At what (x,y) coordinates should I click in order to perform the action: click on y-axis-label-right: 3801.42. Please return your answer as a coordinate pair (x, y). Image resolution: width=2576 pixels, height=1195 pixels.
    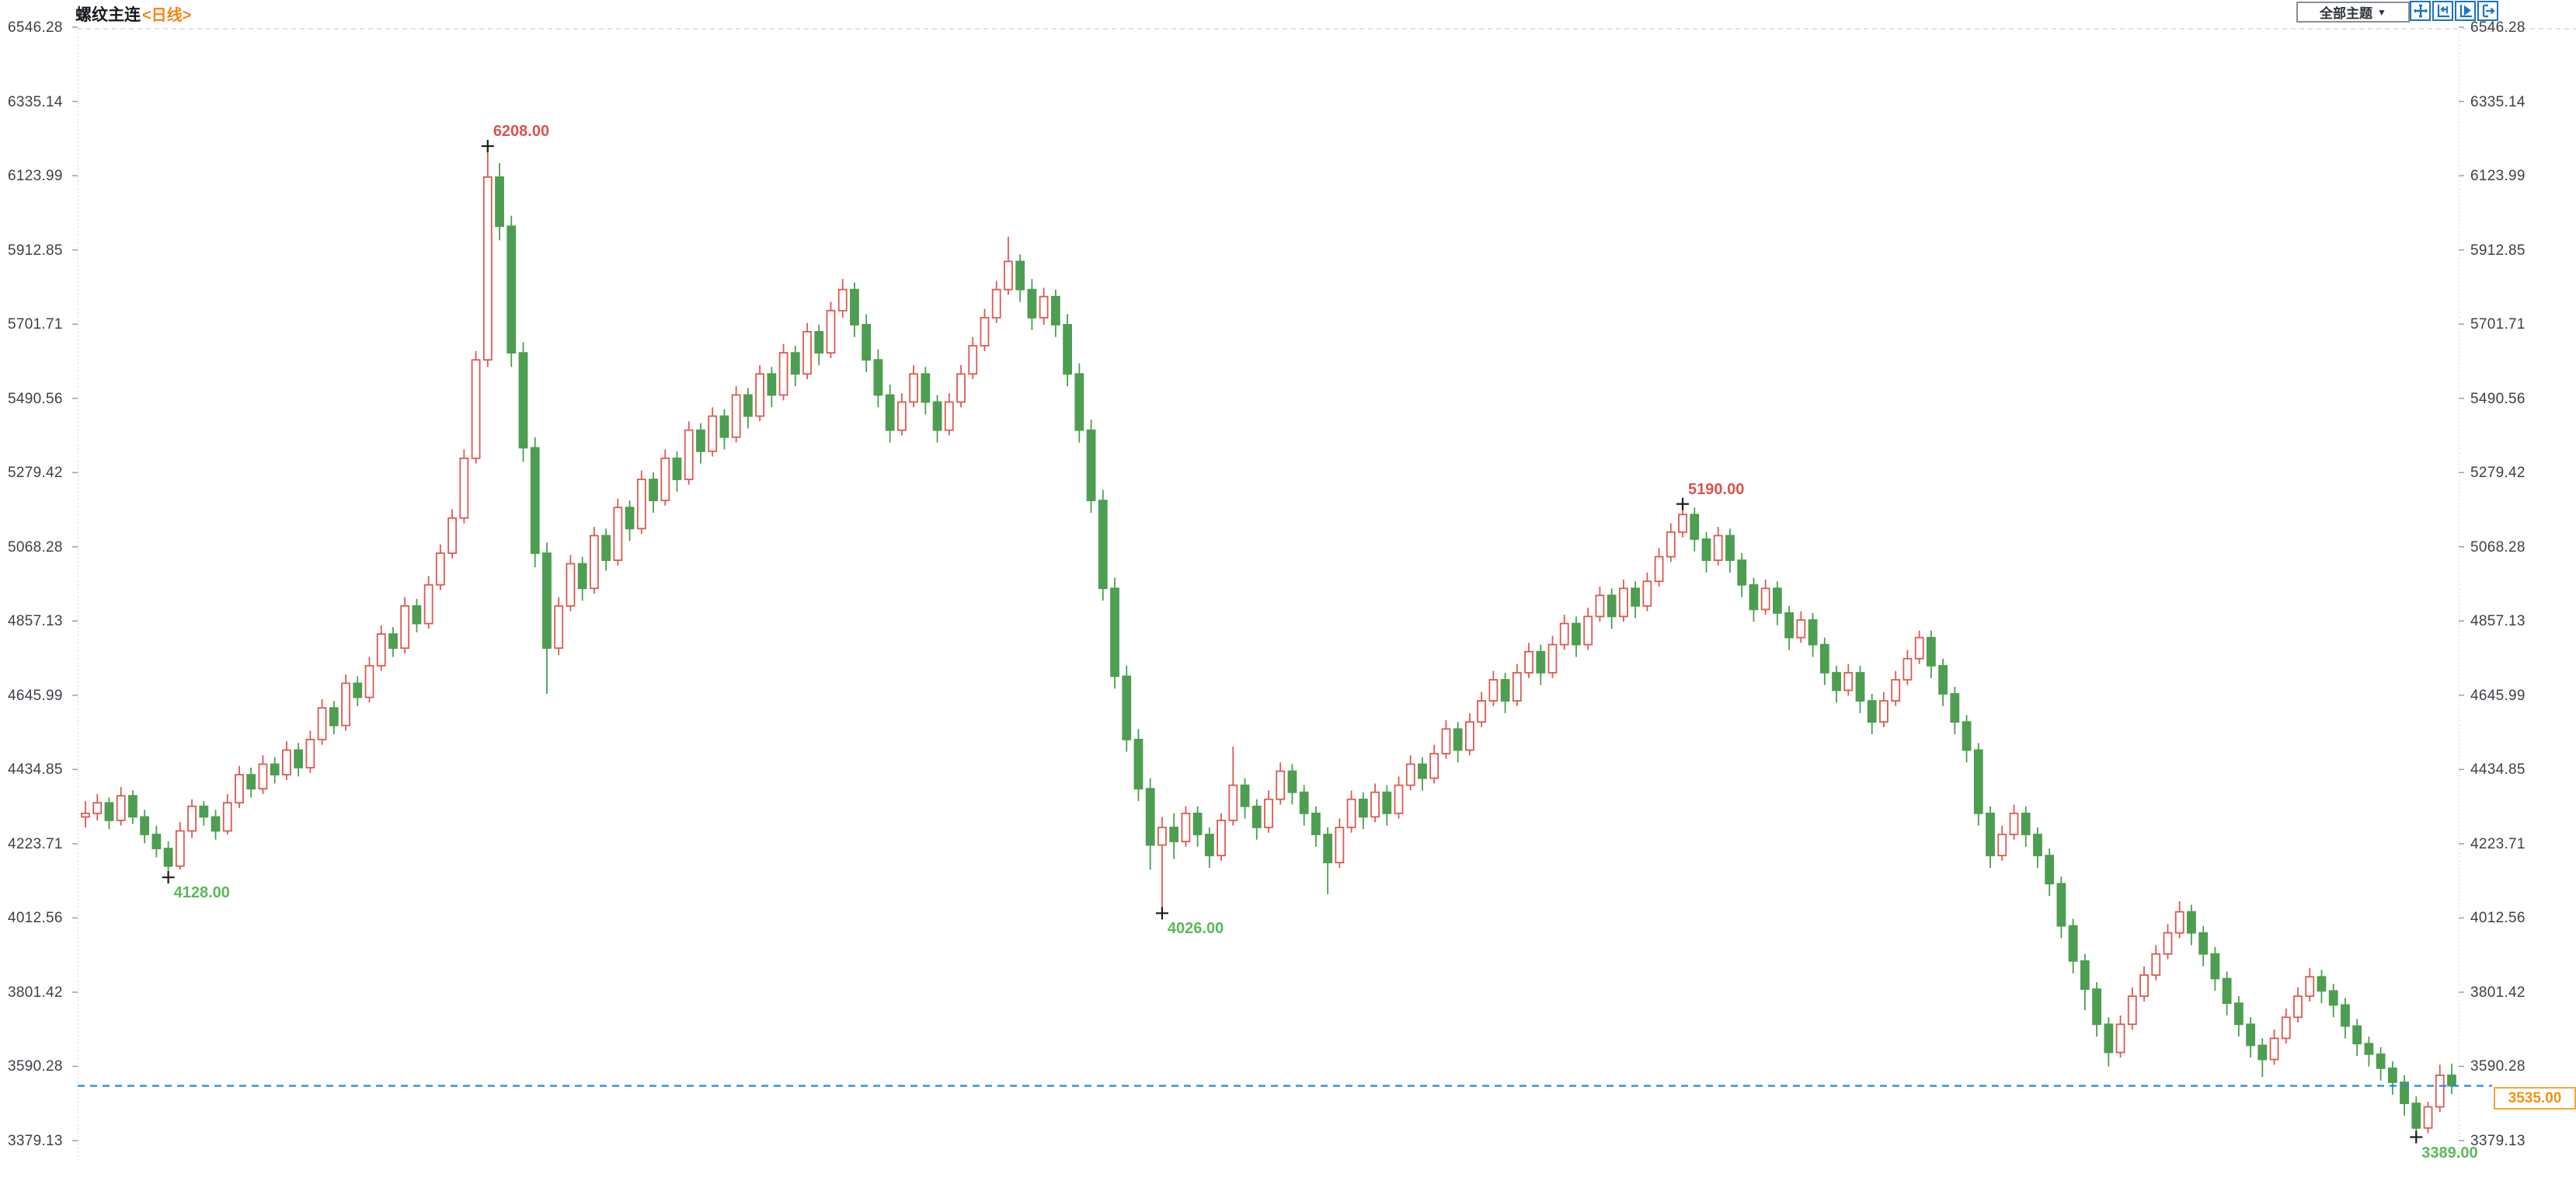
    Looking at the image, I should click on (2498, 992).